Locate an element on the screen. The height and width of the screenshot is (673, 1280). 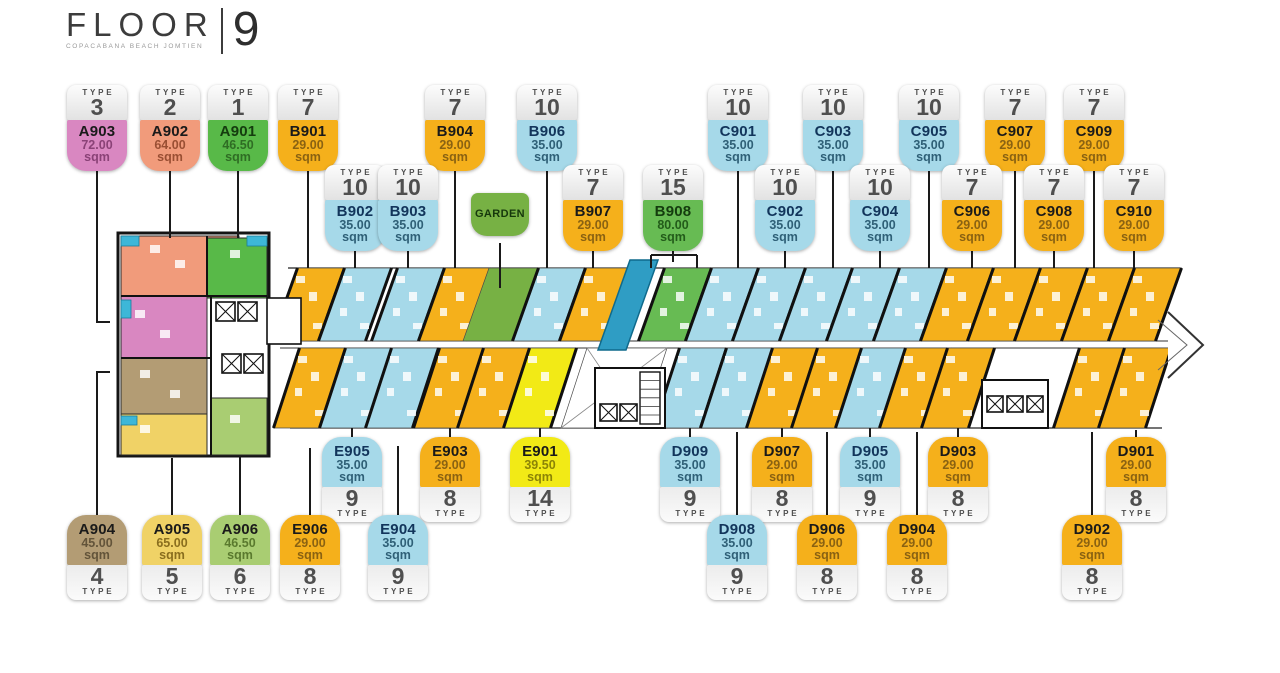
unit-info: A904 45.00 sqm is located at coordinates (97, 540).